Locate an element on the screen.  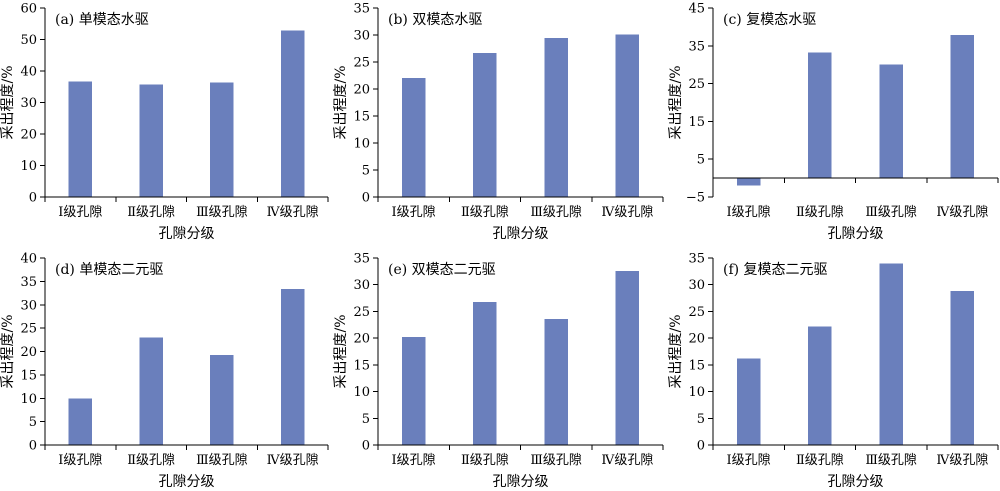
panel-title: (e) 双模态二元驱 is located at coordinates (442, 270).